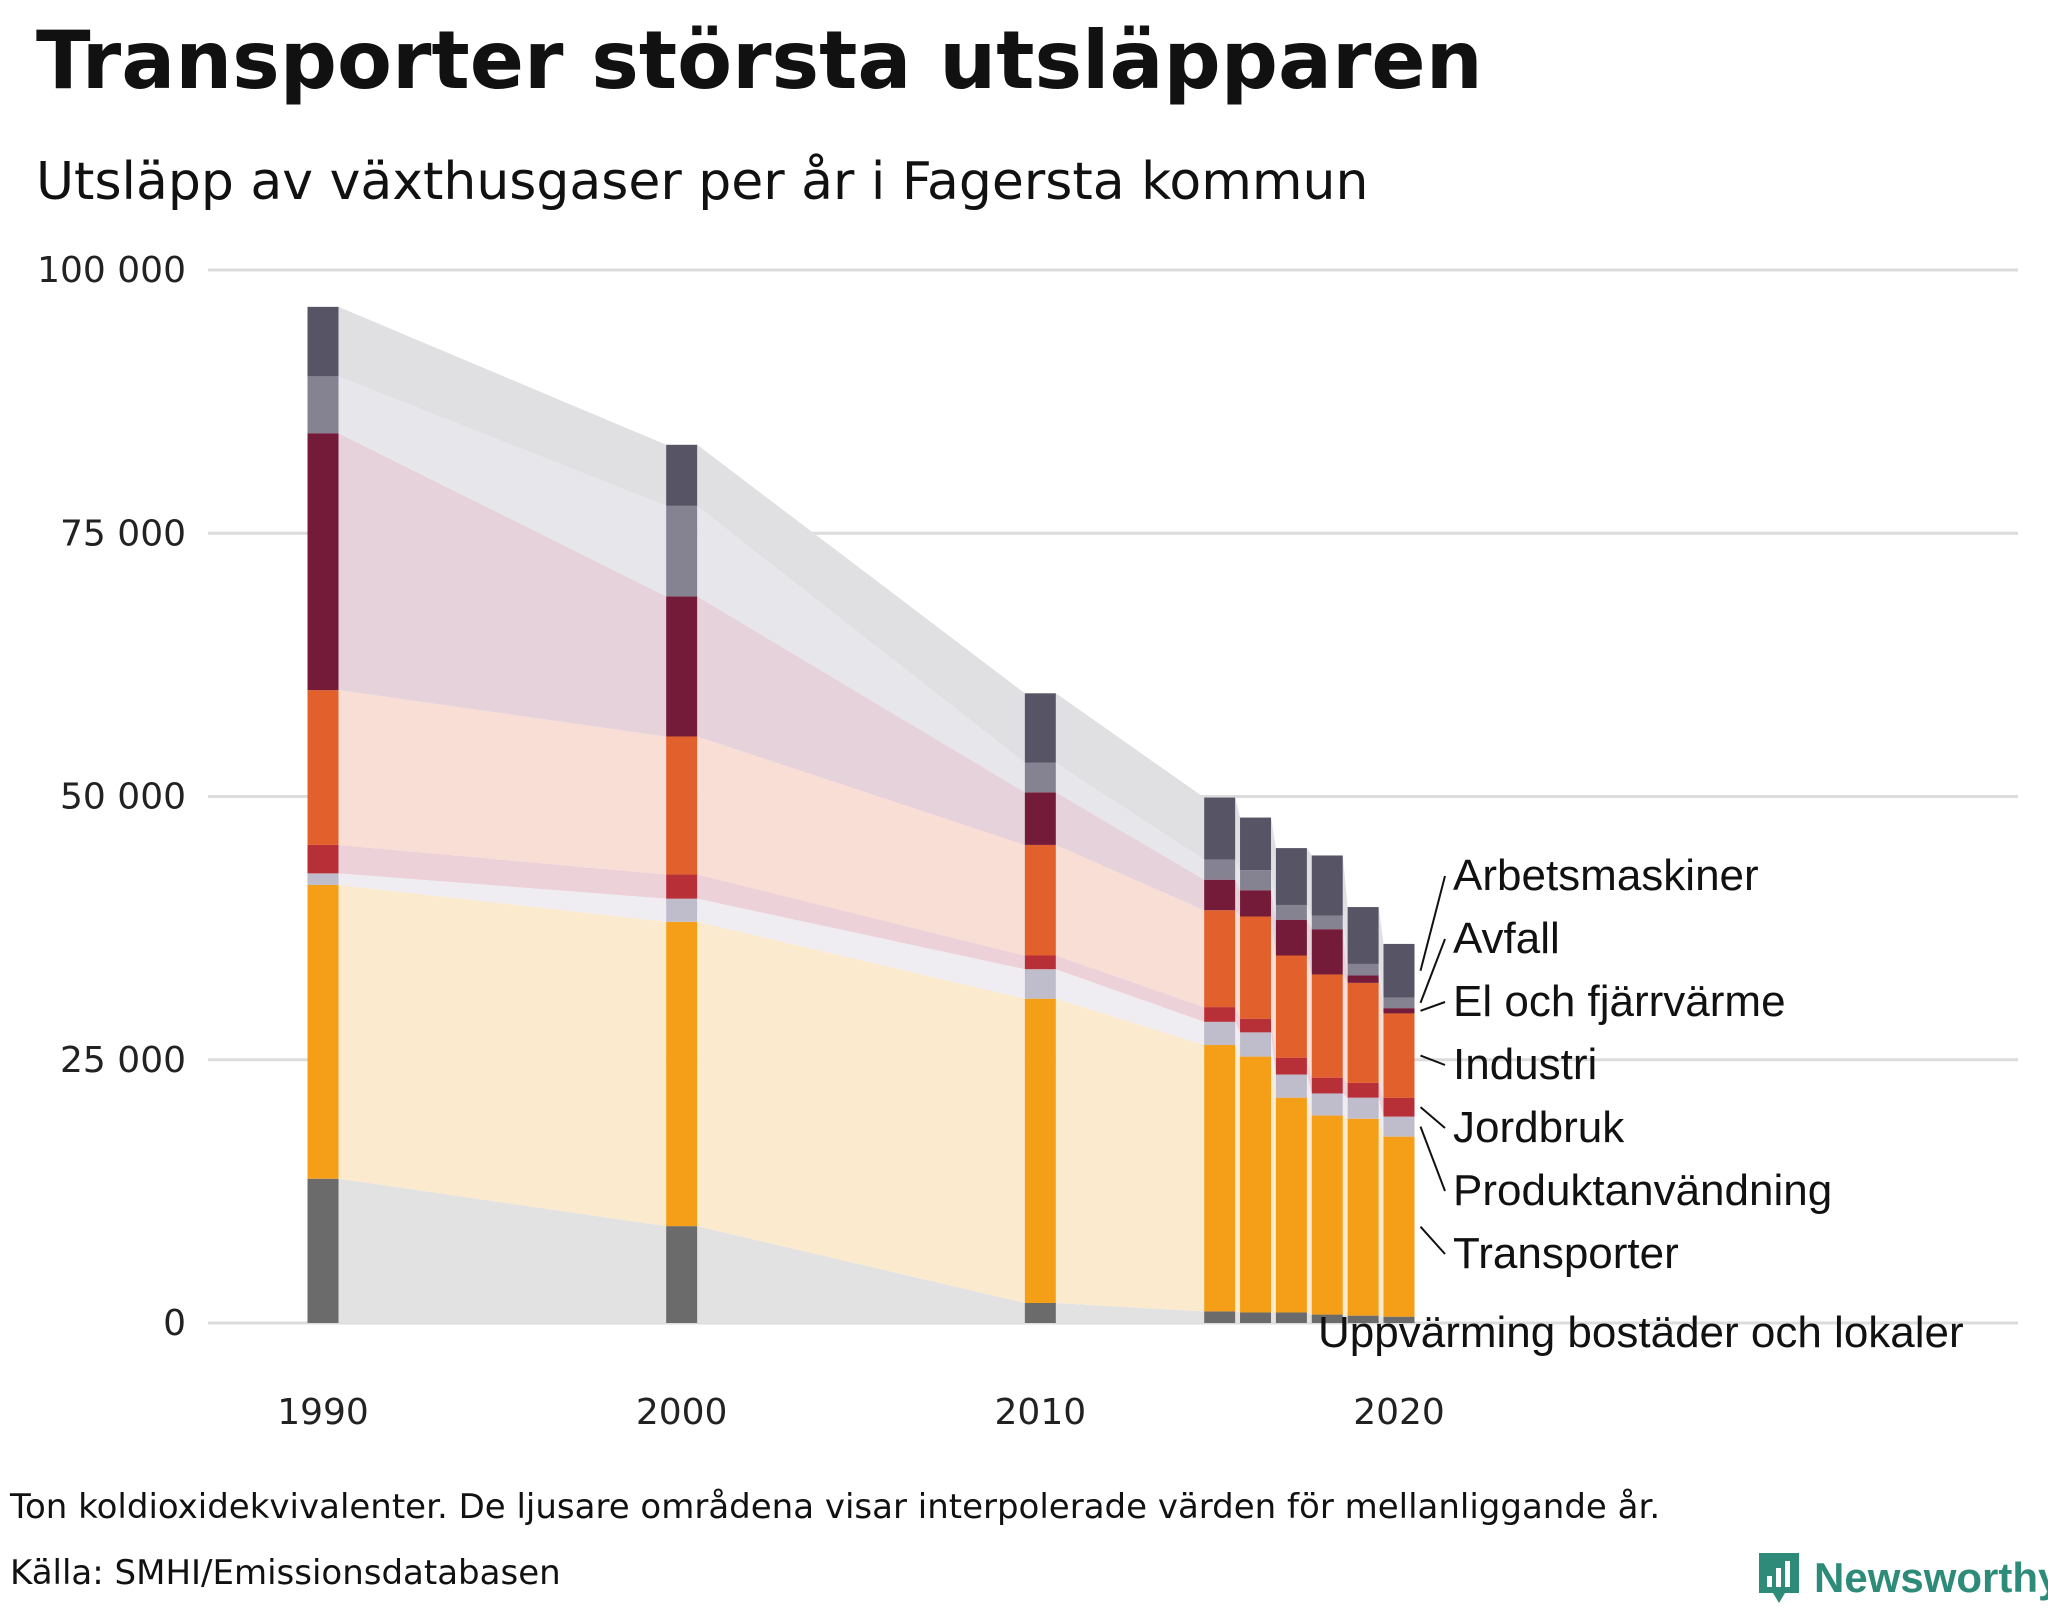 The height and width of the screenshot is (1608, 2048). Describe the element at coordinates (1256, 1025) in the screenshot. I see `bar-2016-Jordbruk` at that location.